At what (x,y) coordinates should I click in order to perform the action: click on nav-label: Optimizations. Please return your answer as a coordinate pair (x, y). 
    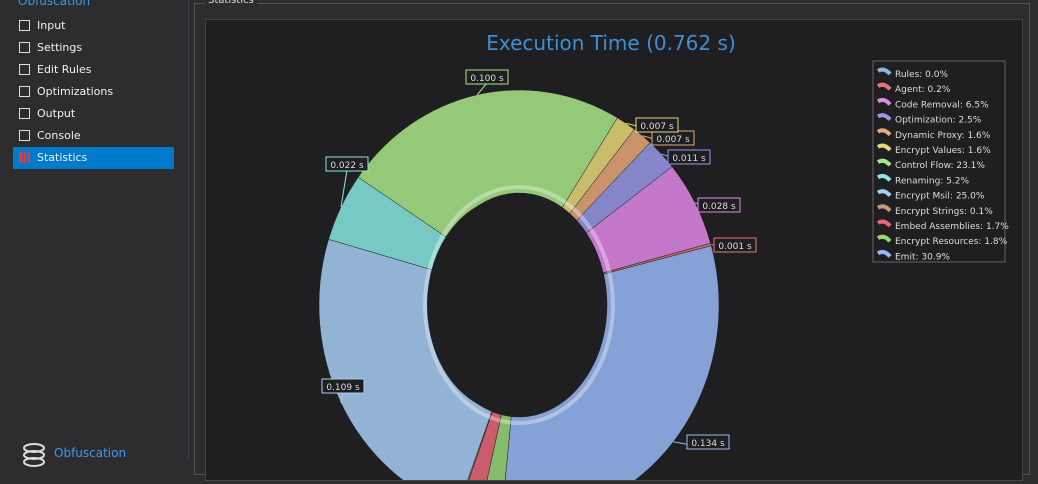
    Looking at the image, I should click on (75, 91).